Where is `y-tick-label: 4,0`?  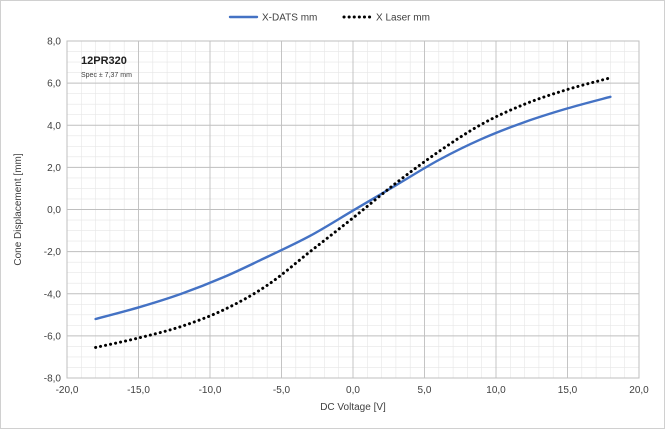 y-tick-label: 4,0 is located at coordinates (54, 126).